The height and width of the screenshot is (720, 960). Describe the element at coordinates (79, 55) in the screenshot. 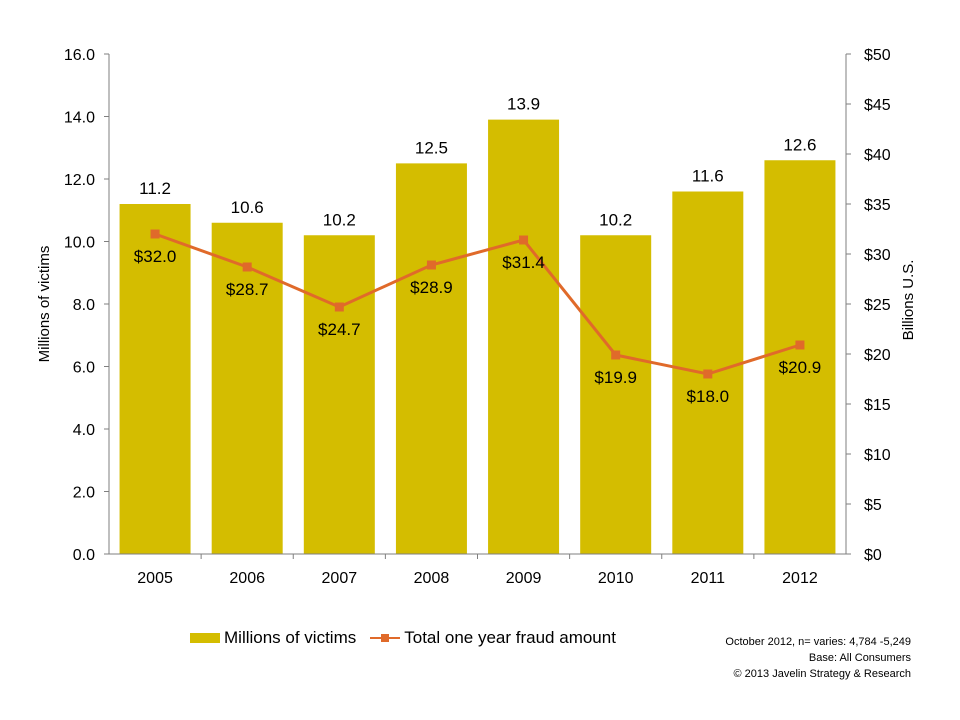

I see `y-tick-label: 16.0` at that location.